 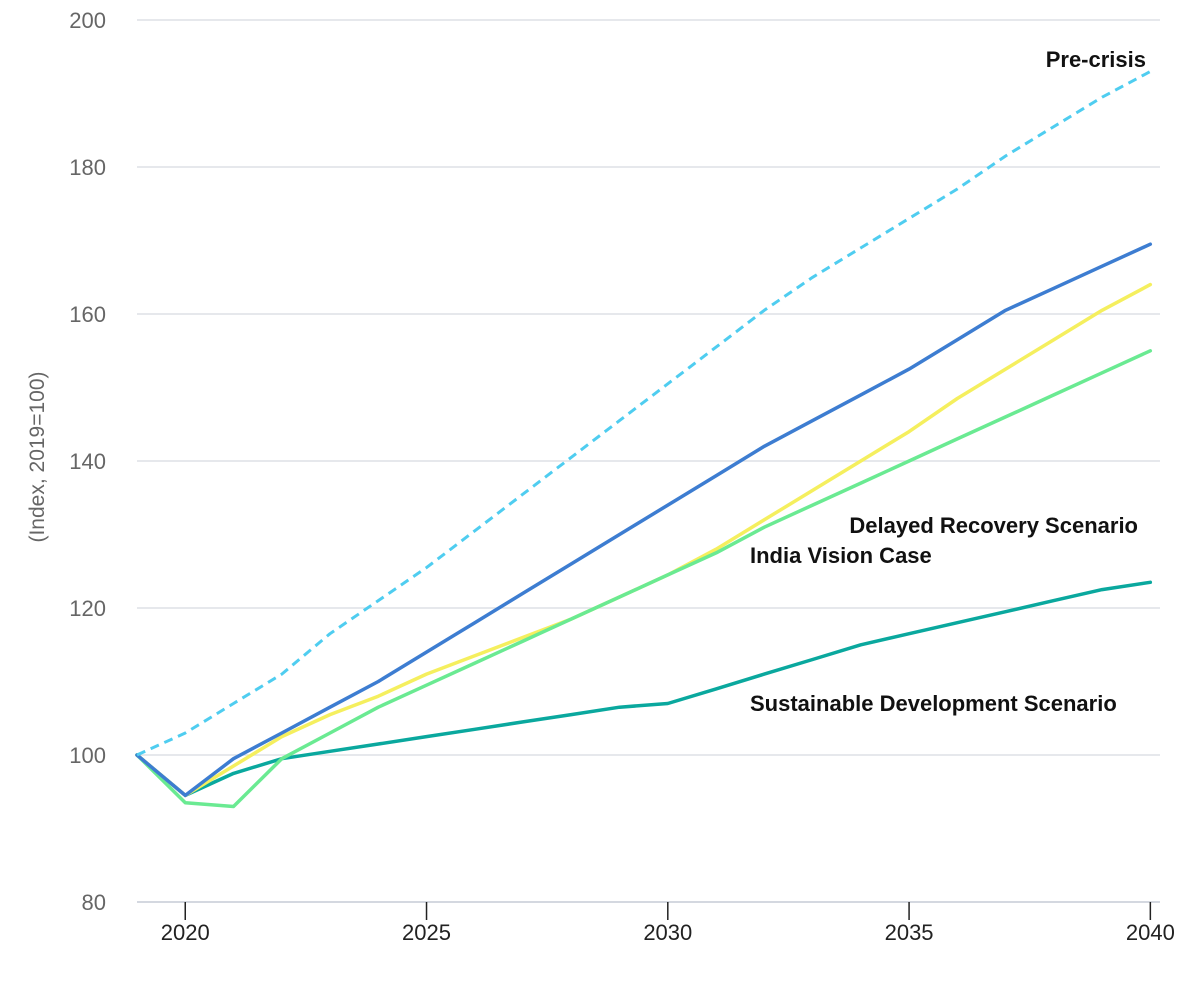 What do you see at coordinates (933, 703) in the screenshot?
I see `series-label-sustainable-development: Sustainable Development Scenario` at bounding box center [933, 703].